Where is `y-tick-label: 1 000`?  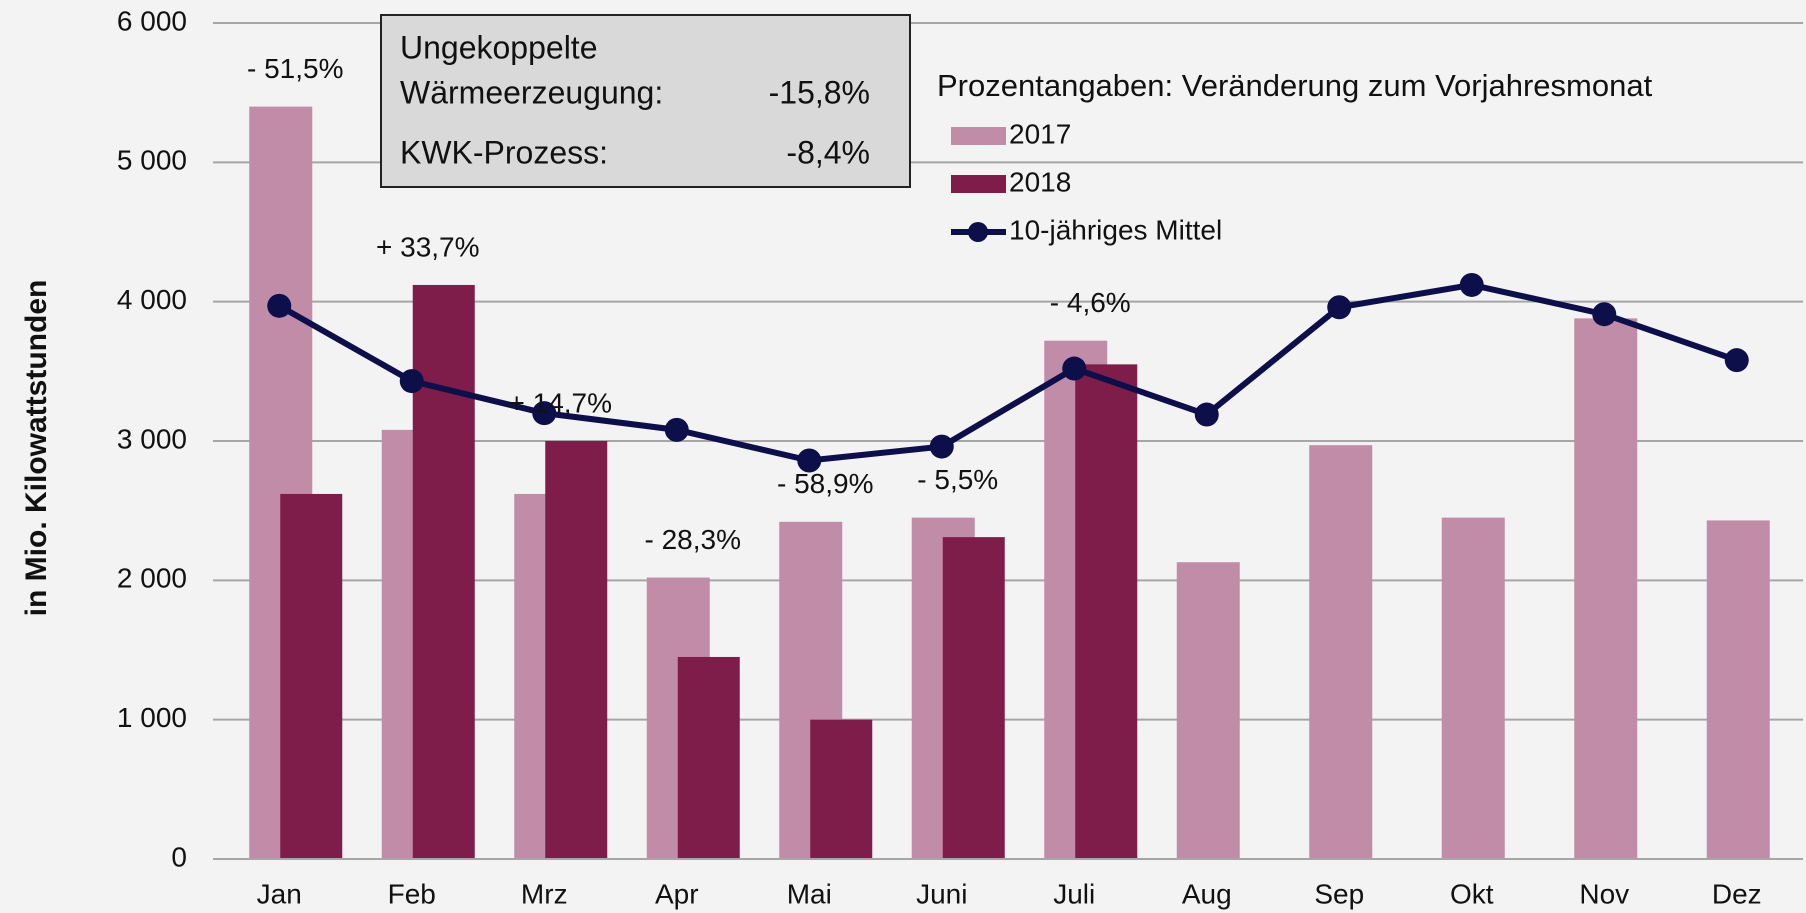 y-tick-label: 1 000 is located at coordinates (152, 717).